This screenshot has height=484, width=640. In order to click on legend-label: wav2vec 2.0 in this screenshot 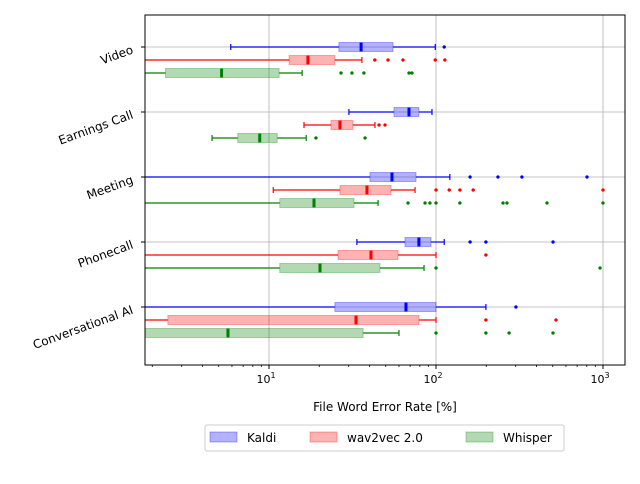, I will do `click(385, 438)`.